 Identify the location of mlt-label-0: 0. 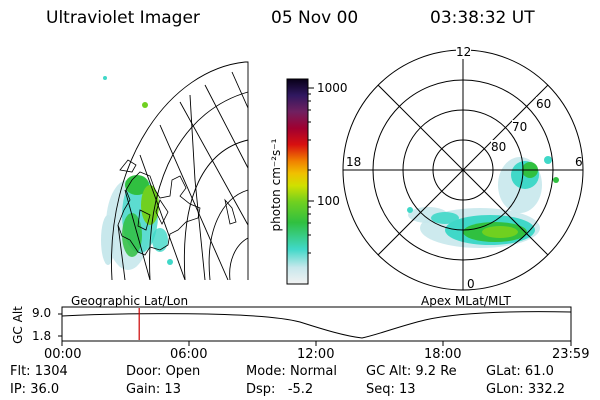
(471, 284).